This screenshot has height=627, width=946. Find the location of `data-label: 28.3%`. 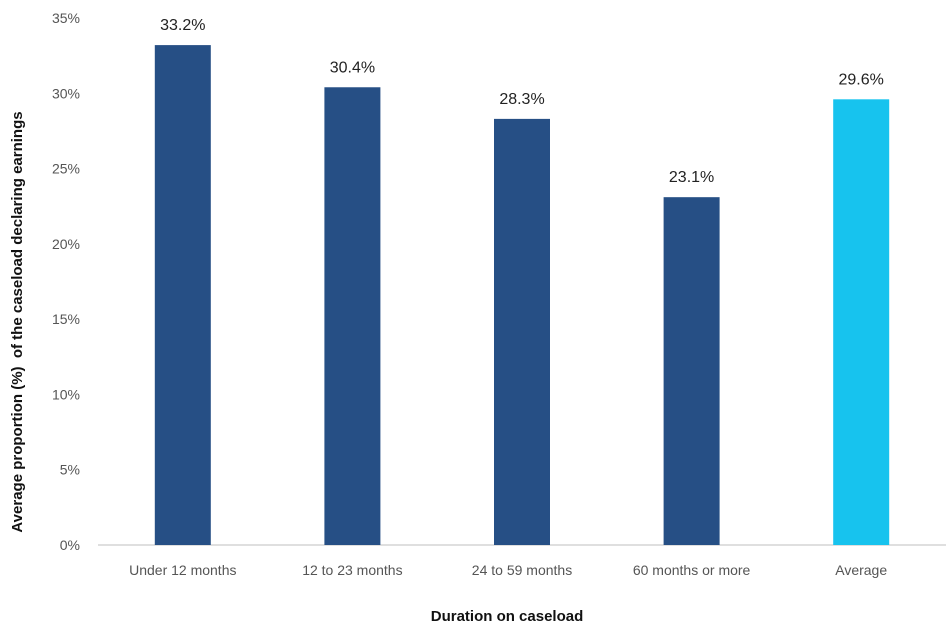

data-label: 28.3% is located at coordinates (521, 99).